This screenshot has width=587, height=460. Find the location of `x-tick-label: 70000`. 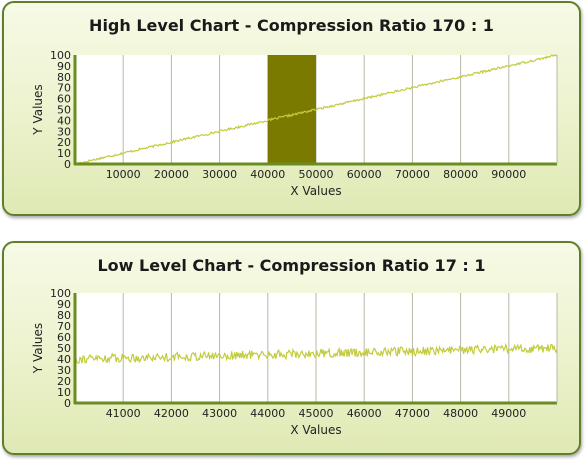

x-tick-label: 70000 is located at coordinates (412, 174).